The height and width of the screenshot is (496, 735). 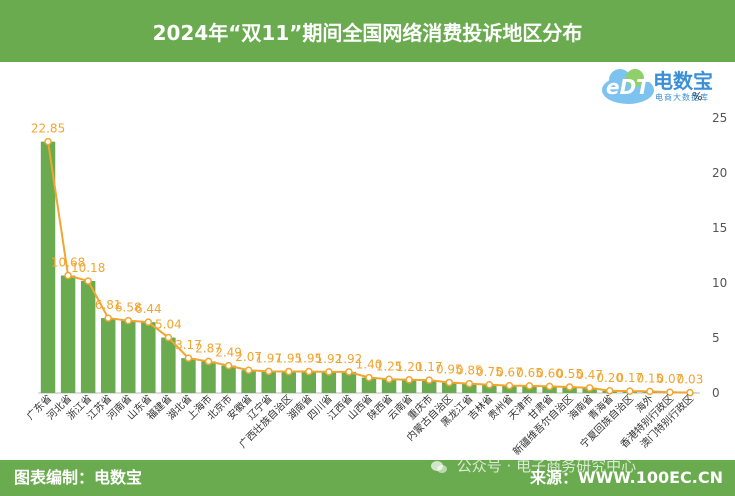 I want to click on data-label: 1.97, so click(x=268, y=358).